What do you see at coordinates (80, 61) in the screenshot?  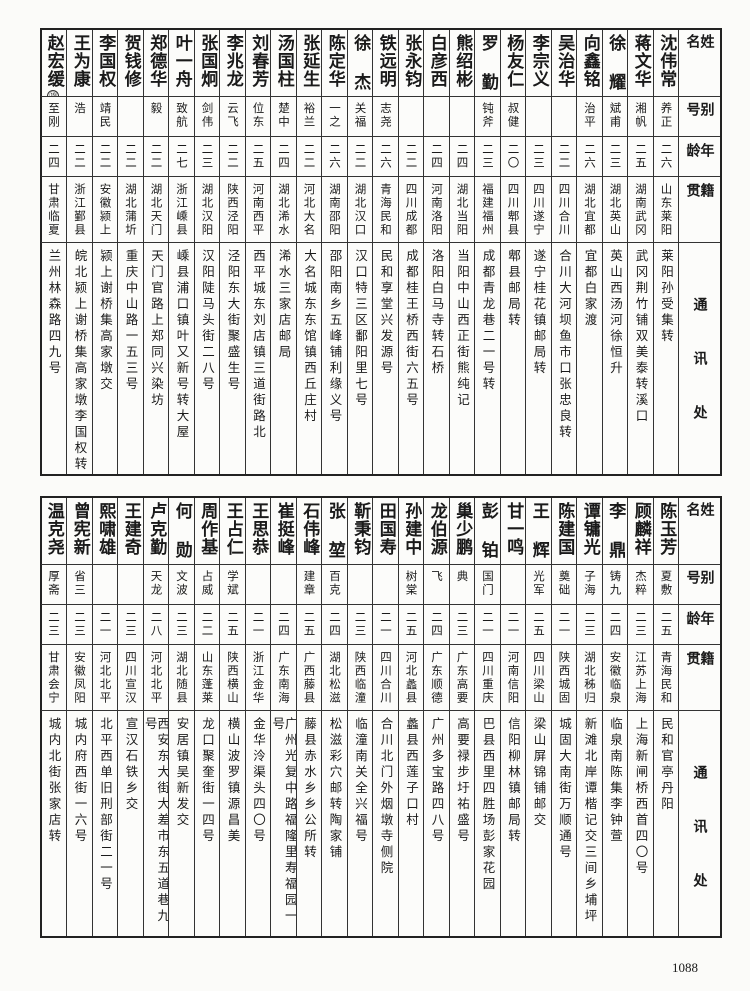 I see `name-wrap: 王为康` at bounding box center [80, 61].